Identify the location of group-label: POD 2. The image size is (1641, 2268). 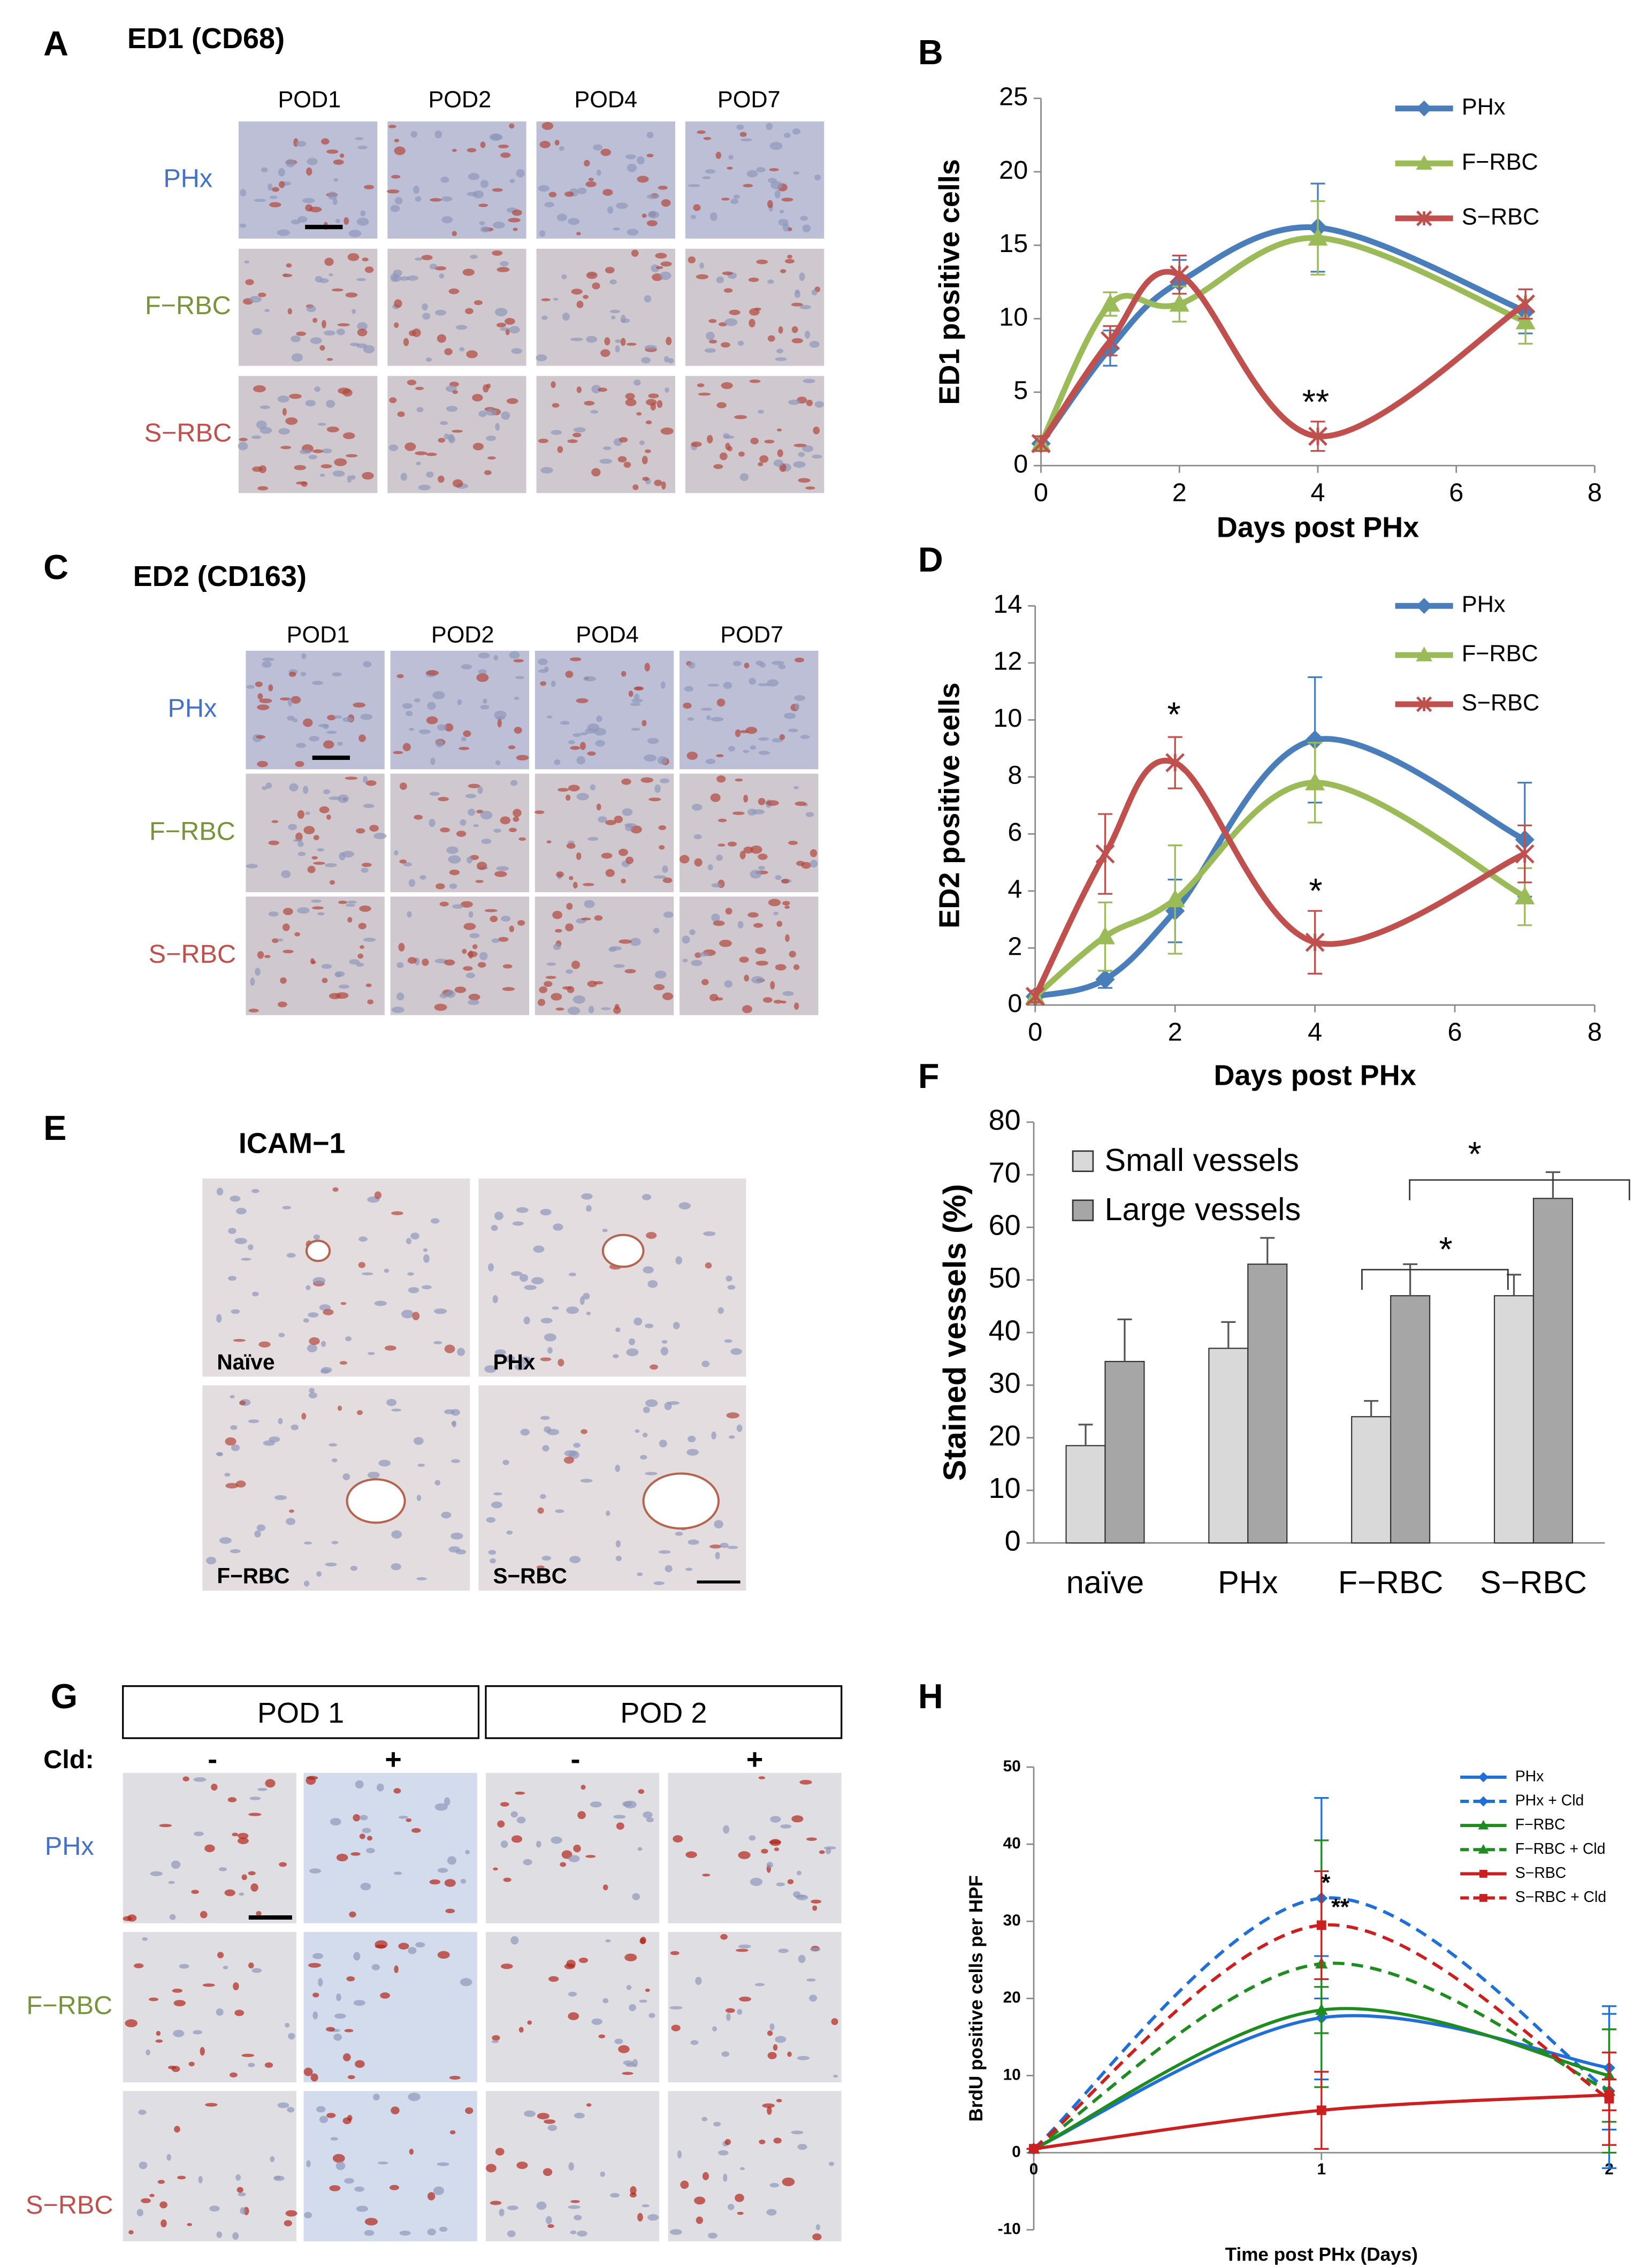
(664, 1713).